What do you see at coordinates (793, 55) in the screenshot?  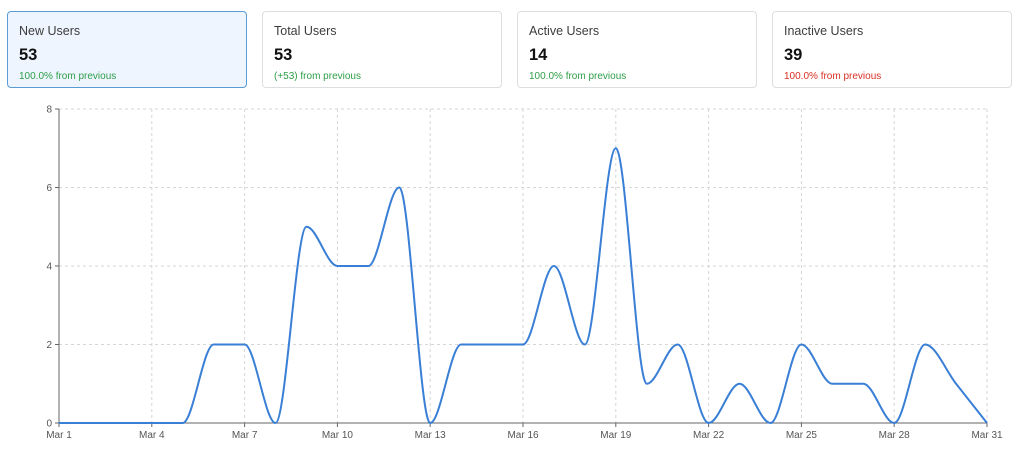 I see `card-value: 39` at bounding box center [793, 55].